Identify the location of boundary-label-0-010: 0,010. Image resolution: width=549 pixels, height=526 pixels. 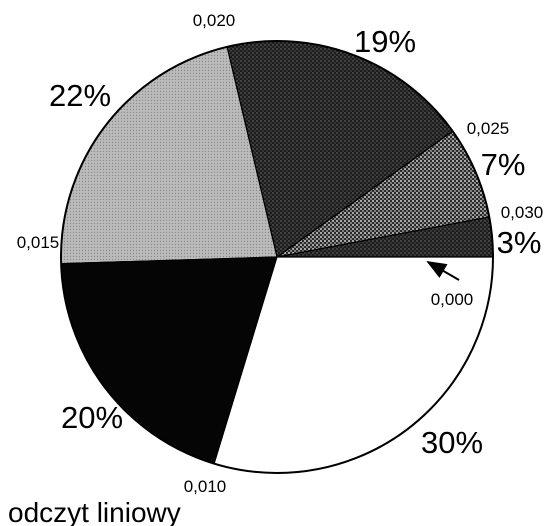
(205, 486).